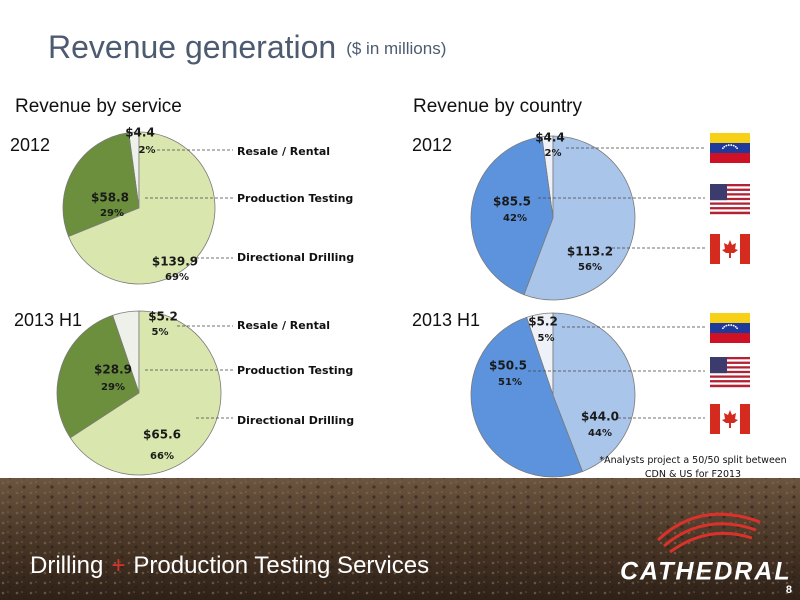  What do you see at coordinates (590, 267) in the screenshot?
I see `percent-label: 56%` at bounding box center [590, 267].